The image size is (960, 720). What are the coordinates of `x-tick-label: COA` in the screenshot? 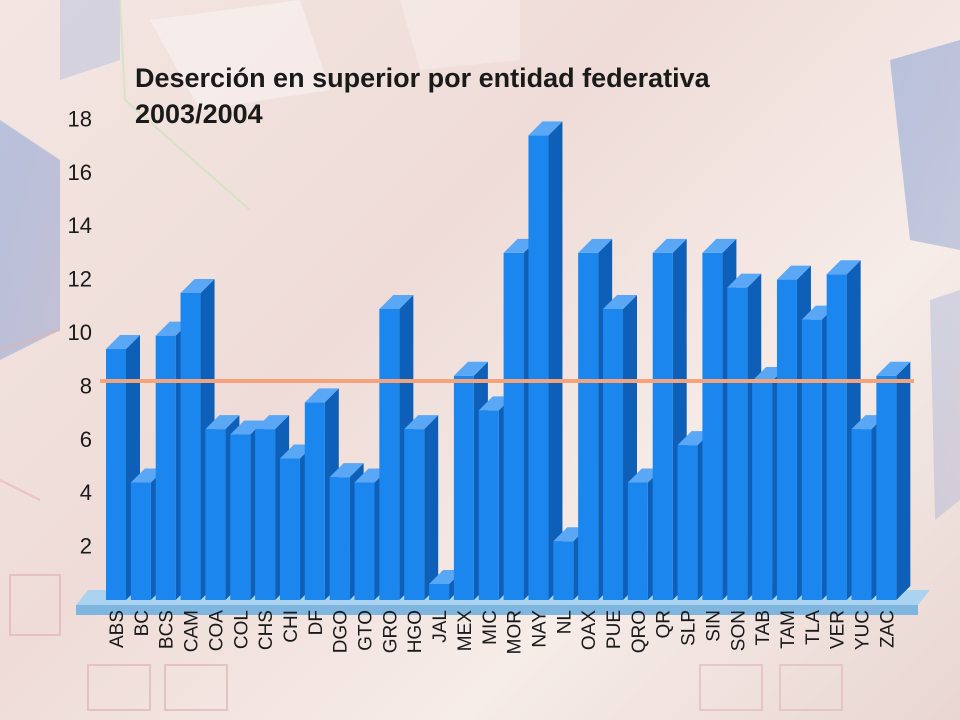 It's located at (216, 631).